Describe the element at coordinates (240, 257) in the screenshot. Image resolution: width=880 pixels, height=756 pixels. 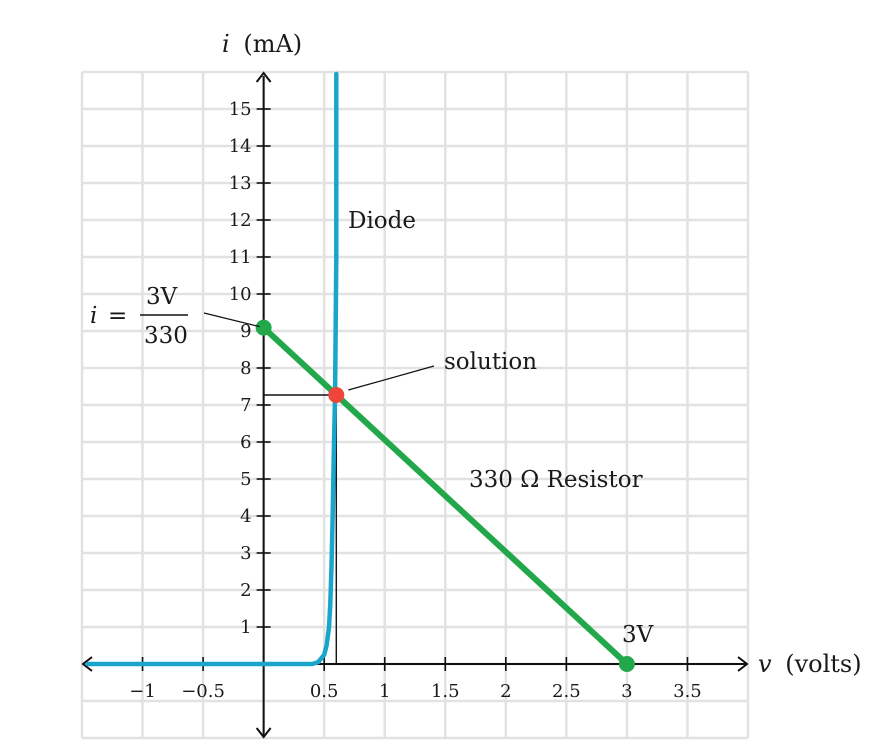
I see `y-tick-label: 11` at that location.